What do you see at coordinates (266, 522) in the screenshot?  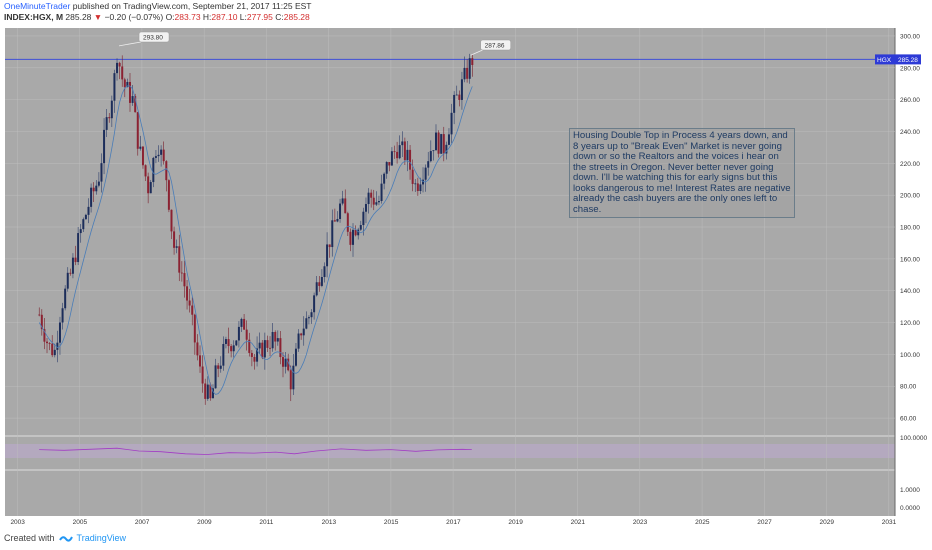 I see `x-tick-label: 2011` at bounding box center [266, 522].